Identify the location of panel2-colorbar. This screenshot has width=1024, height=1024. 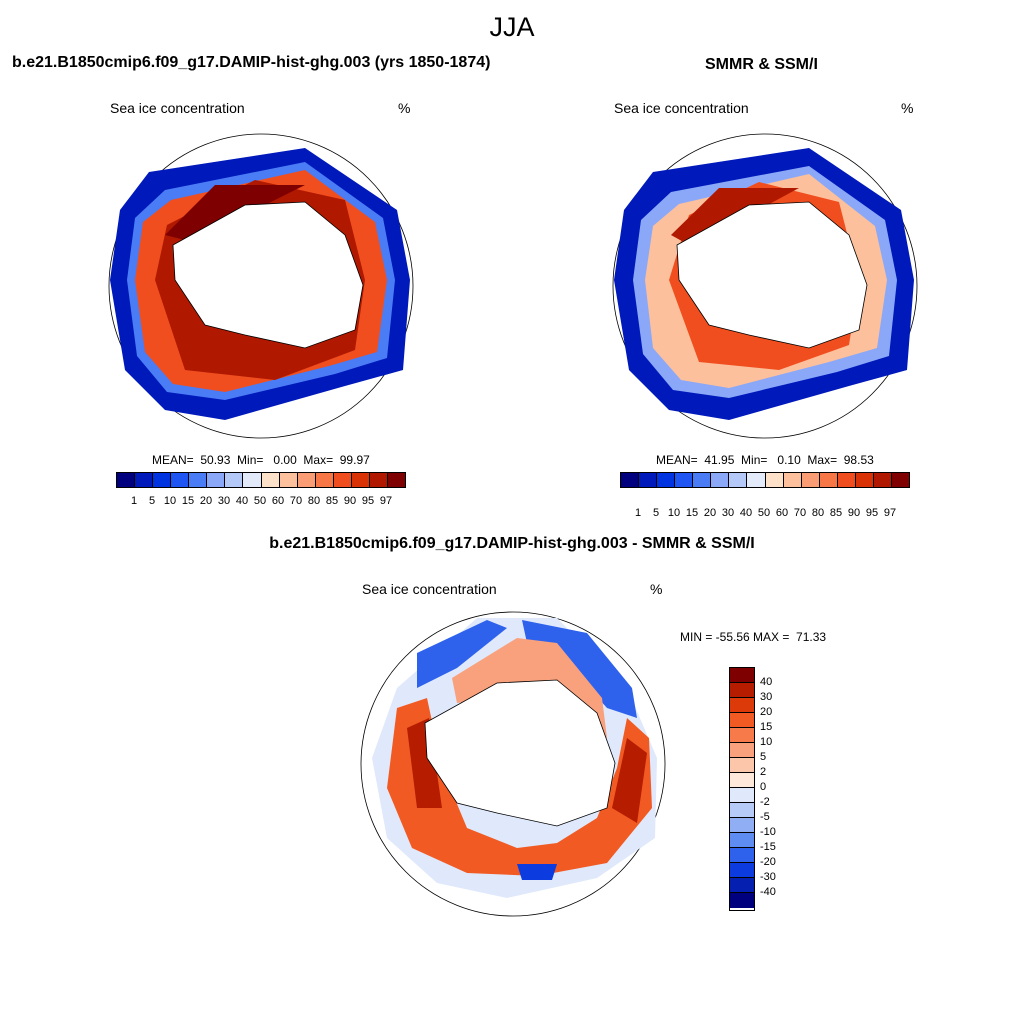
(765, 480).